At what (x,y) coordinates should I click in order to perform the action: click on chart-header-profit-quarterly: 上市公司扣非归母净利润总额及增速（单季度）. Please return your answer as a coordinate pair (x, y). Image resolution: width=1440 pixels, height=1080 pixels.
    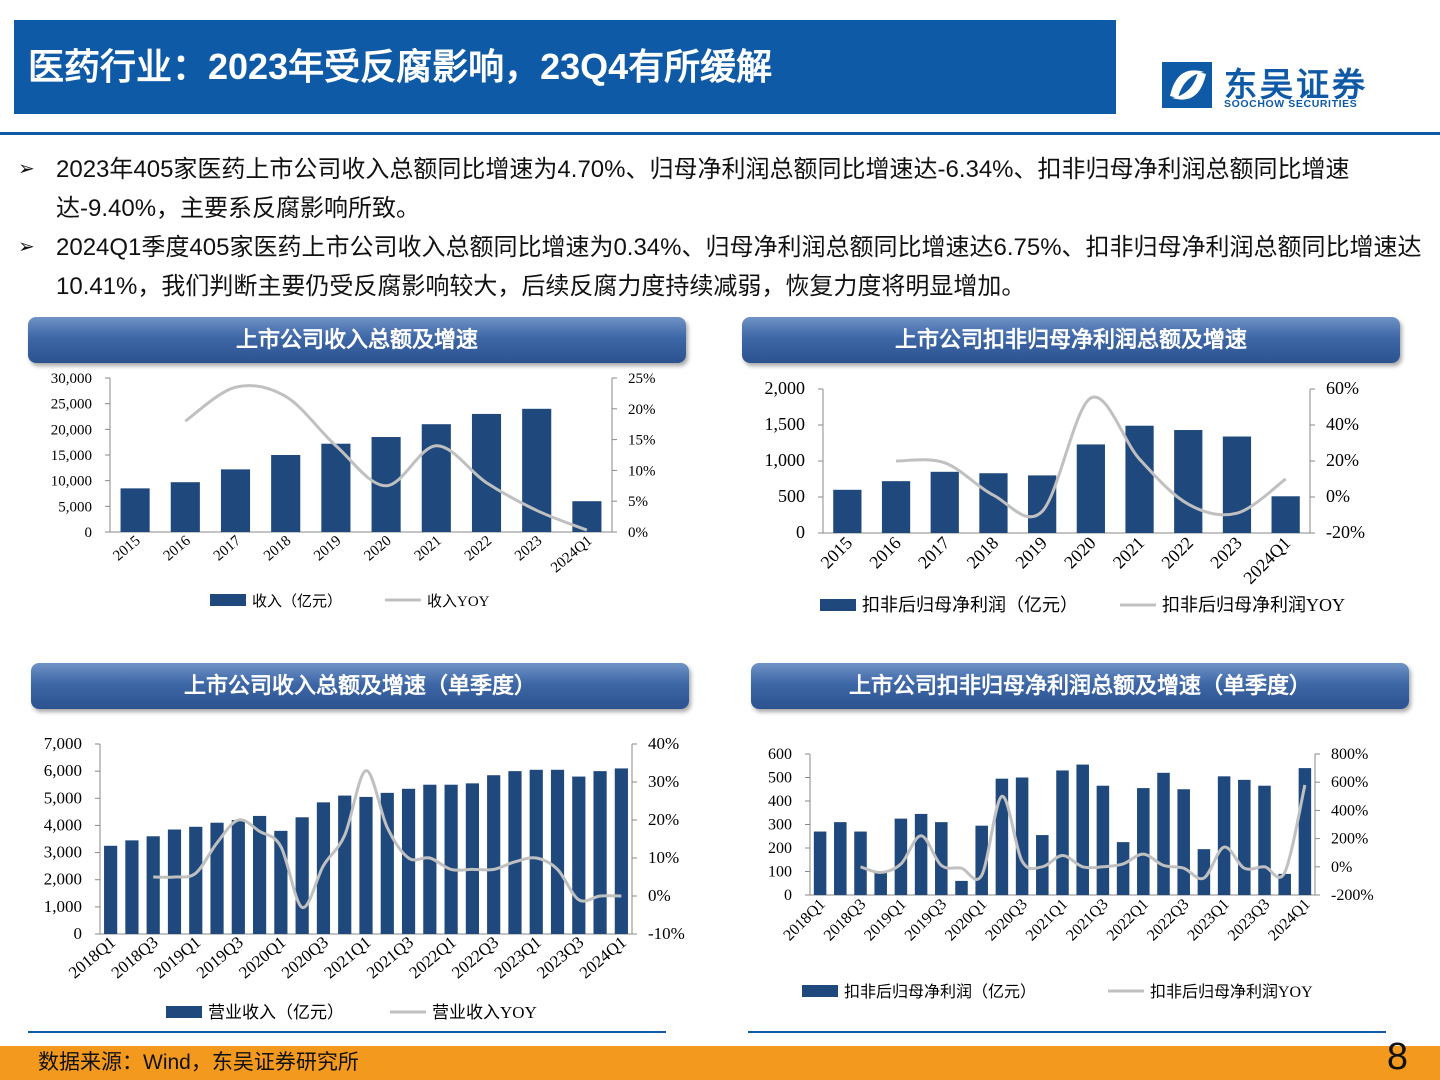
    Looking at the image, I should click on (1080, 686).